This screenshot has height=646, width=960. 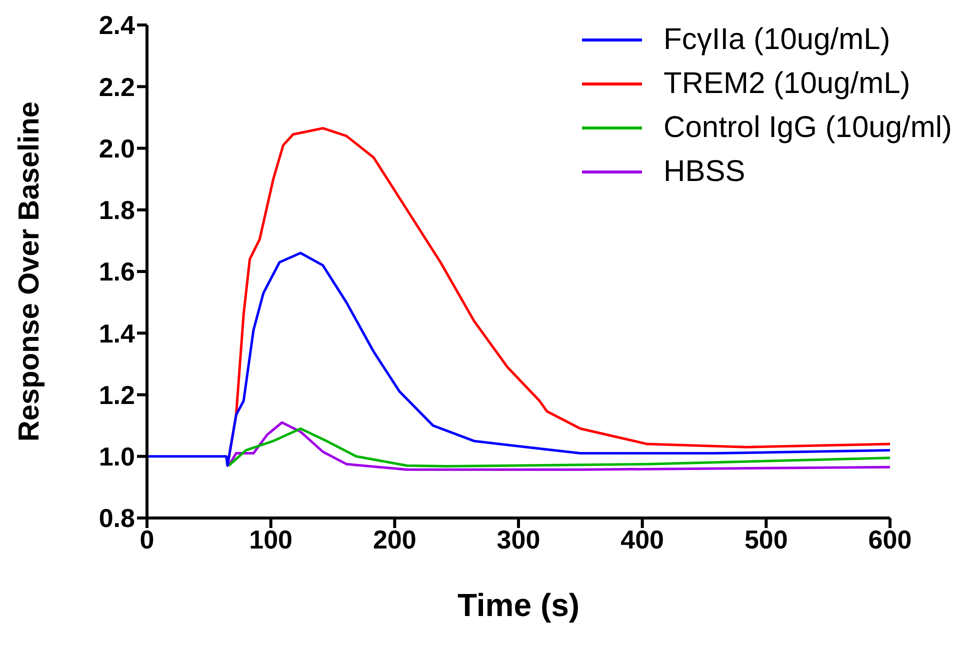 What do you see at coordinates (116, 87) in the screenshot?
I see `y-tick-label: 2.2` at bounding box center [116, 87].